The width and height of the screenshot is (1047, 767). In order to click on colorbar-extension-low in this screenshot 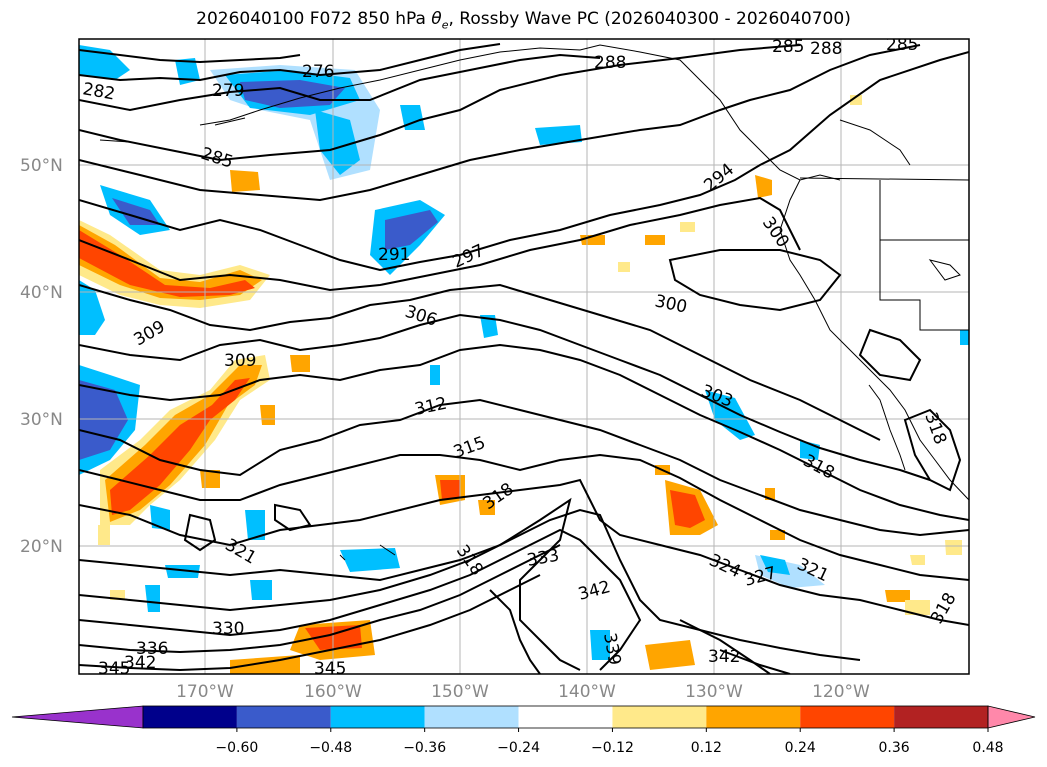, I will do `click(77, 717)`.